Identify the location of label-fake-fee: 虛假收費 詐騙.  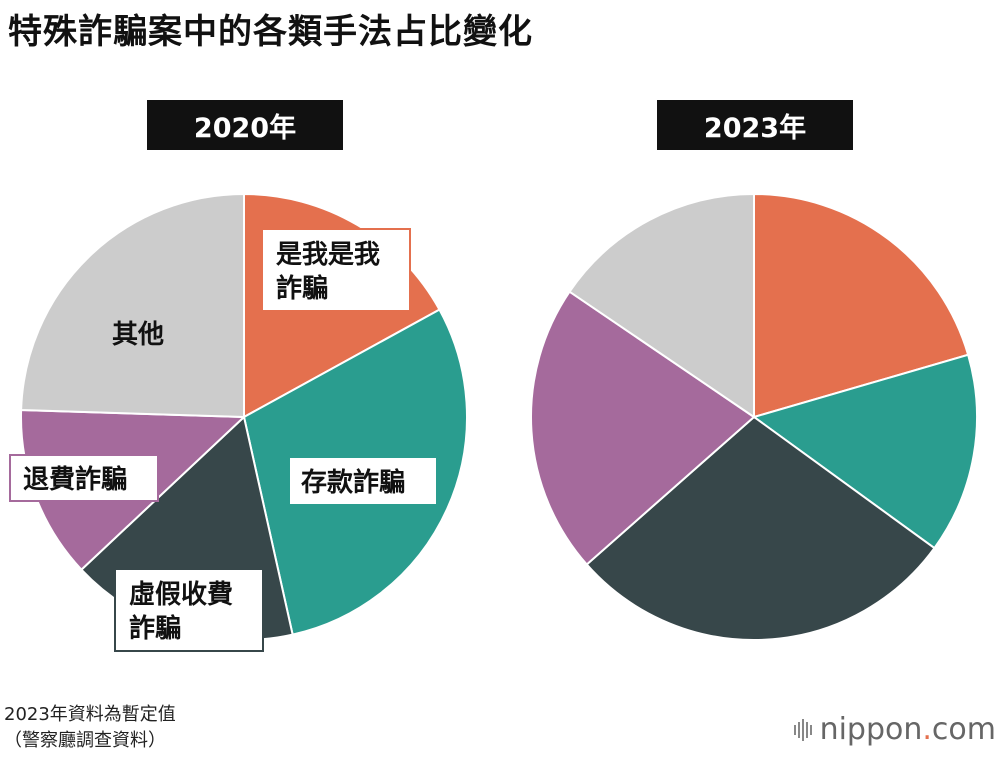
(189, 610).